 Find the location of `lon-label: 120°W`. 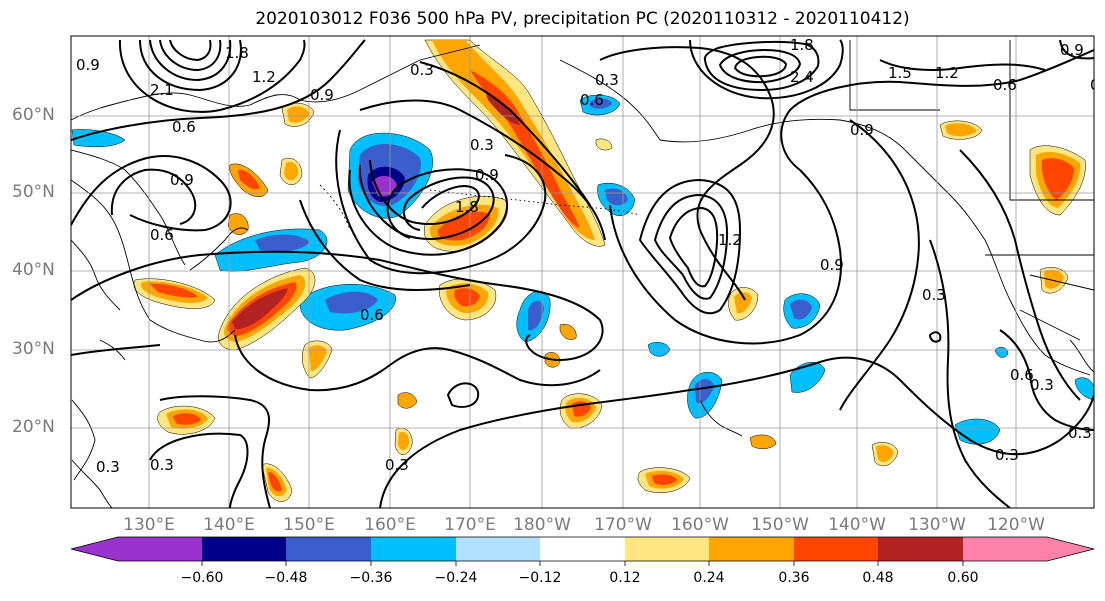

lon-label: 120°W is located at coordinates (1016, 525).